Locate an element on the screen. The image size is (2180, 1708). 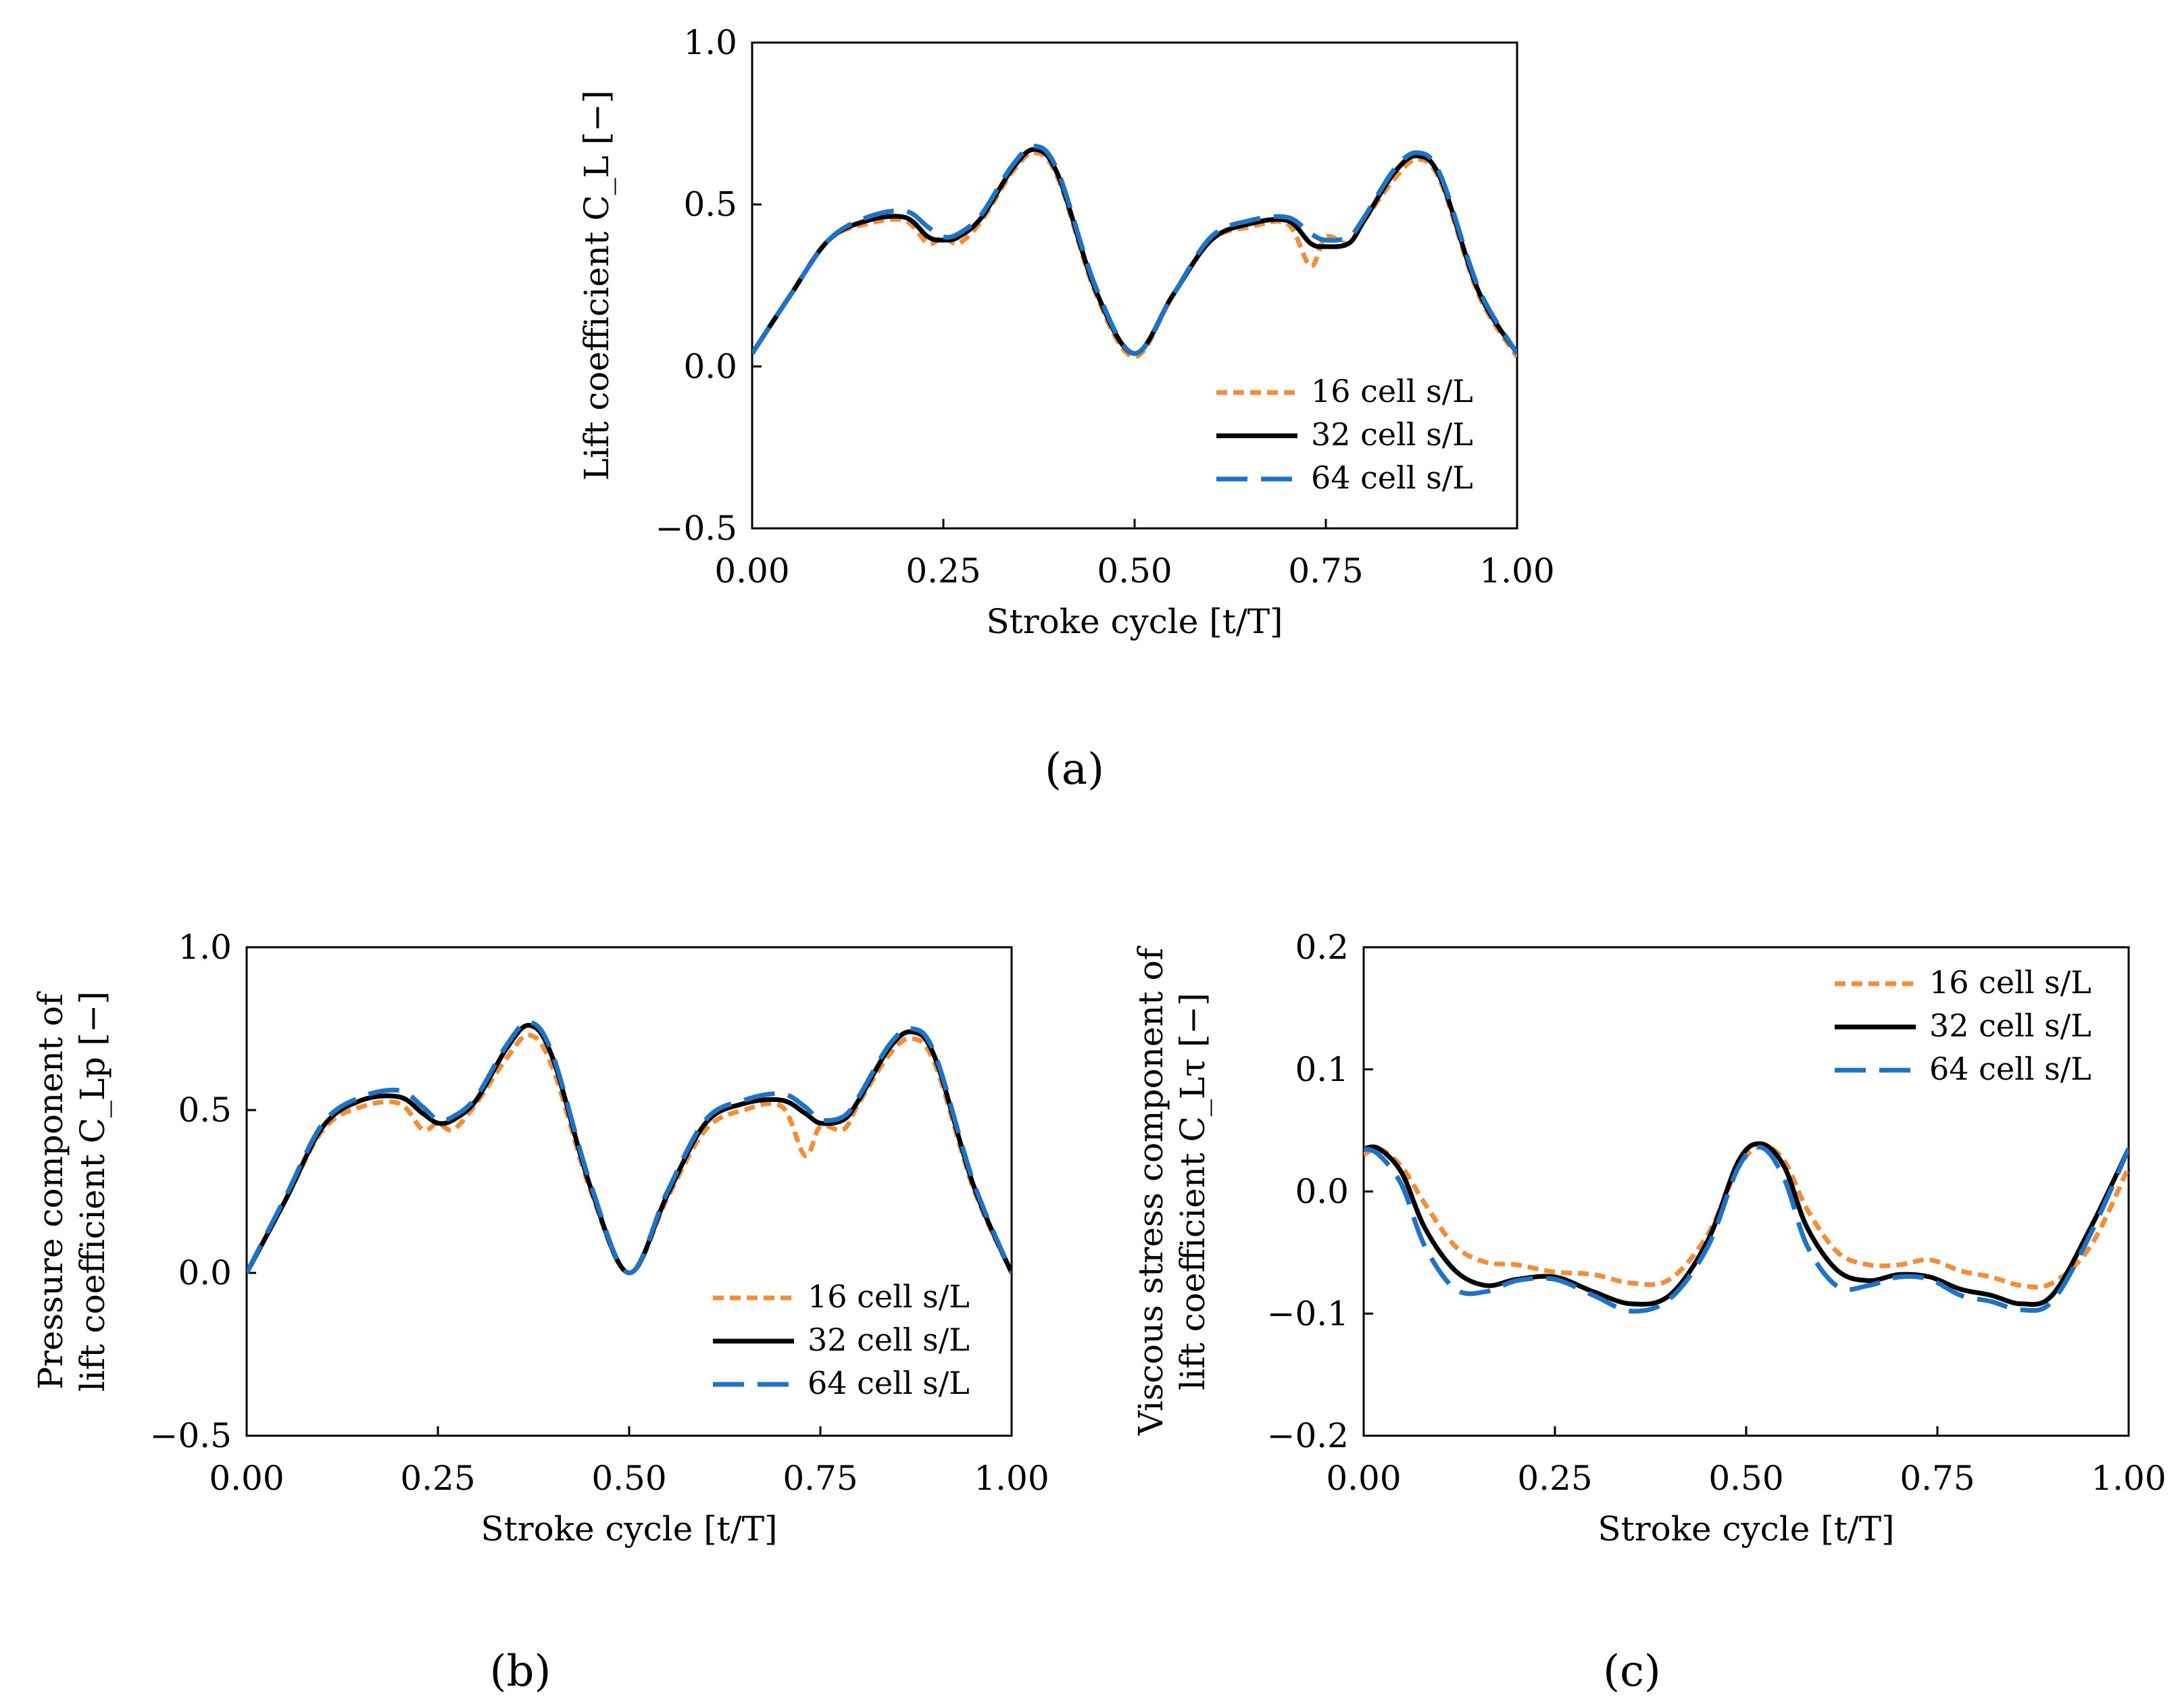
y-tick-label: −0.1 is located at coordinates (1308, 1314).